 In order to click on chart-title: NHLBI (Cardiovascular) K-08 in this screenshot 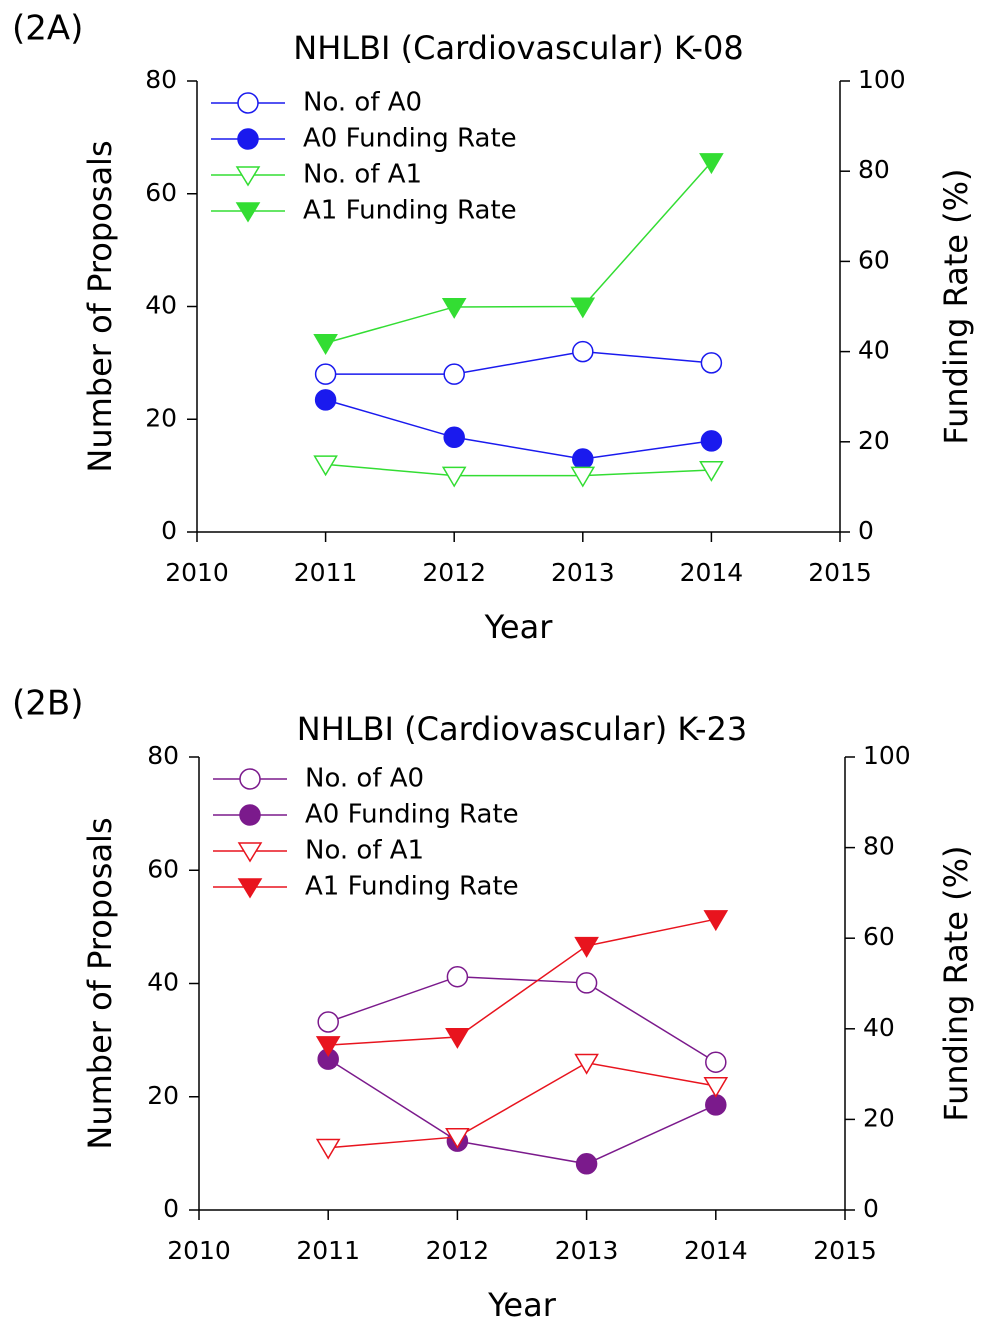, I will do `click(518, 48)`.